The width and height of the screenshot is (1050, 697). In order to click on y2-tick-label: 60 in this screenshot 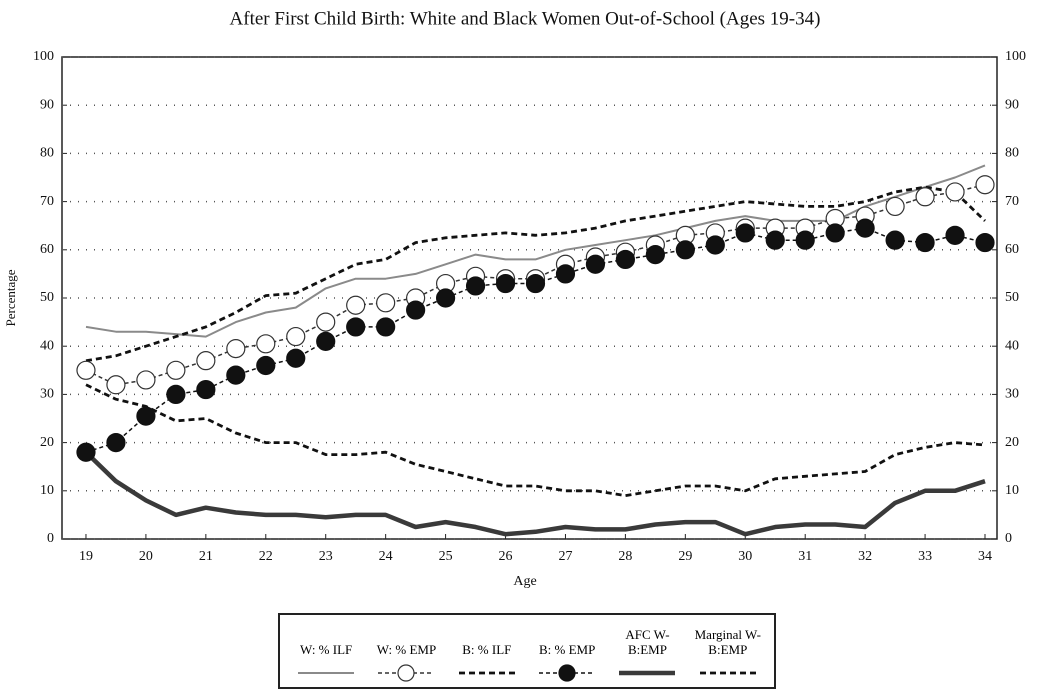, I will do `click(1012, 249)`.